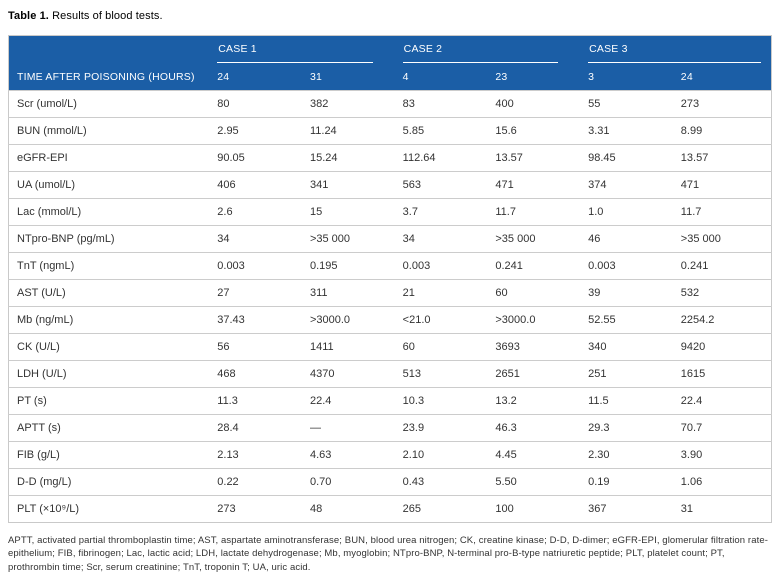 This screenshot has height=583, width=780. What do you see at coordinates (112, 212) in the screenshot?
I see `row-label: Lac (mmol/L)` at bounding box center [112, 212].